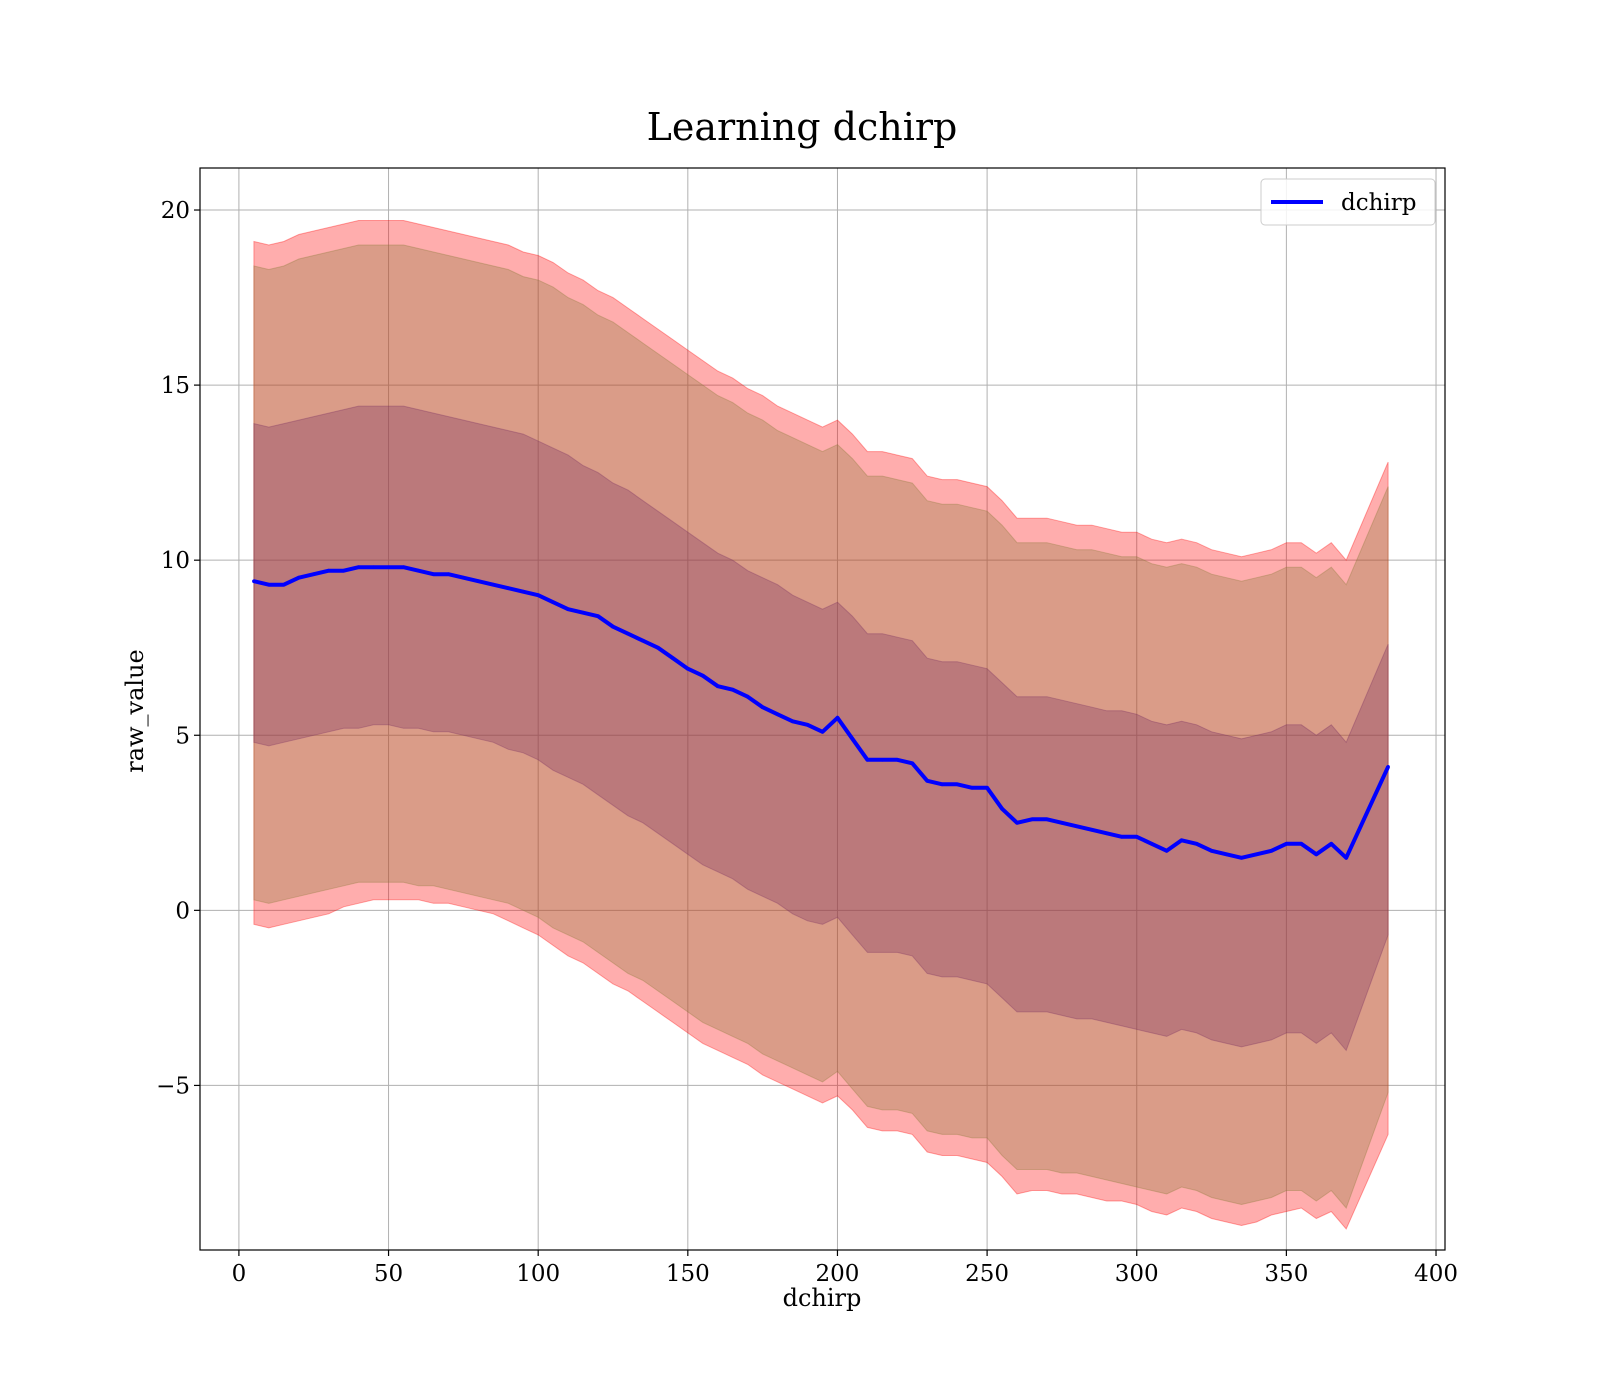 The height and width of the screenshot is (1400, 1600). Describe the element at coordinates (1137, 1274) in the screenshot. I see `x-tick-label: 300` at that location.